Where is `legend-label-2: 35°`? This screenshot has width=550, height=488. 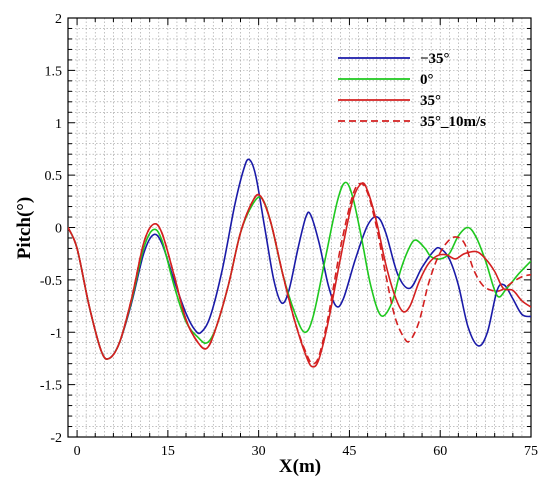
legend-label-2: 35° is located at coordinates (430, 101).